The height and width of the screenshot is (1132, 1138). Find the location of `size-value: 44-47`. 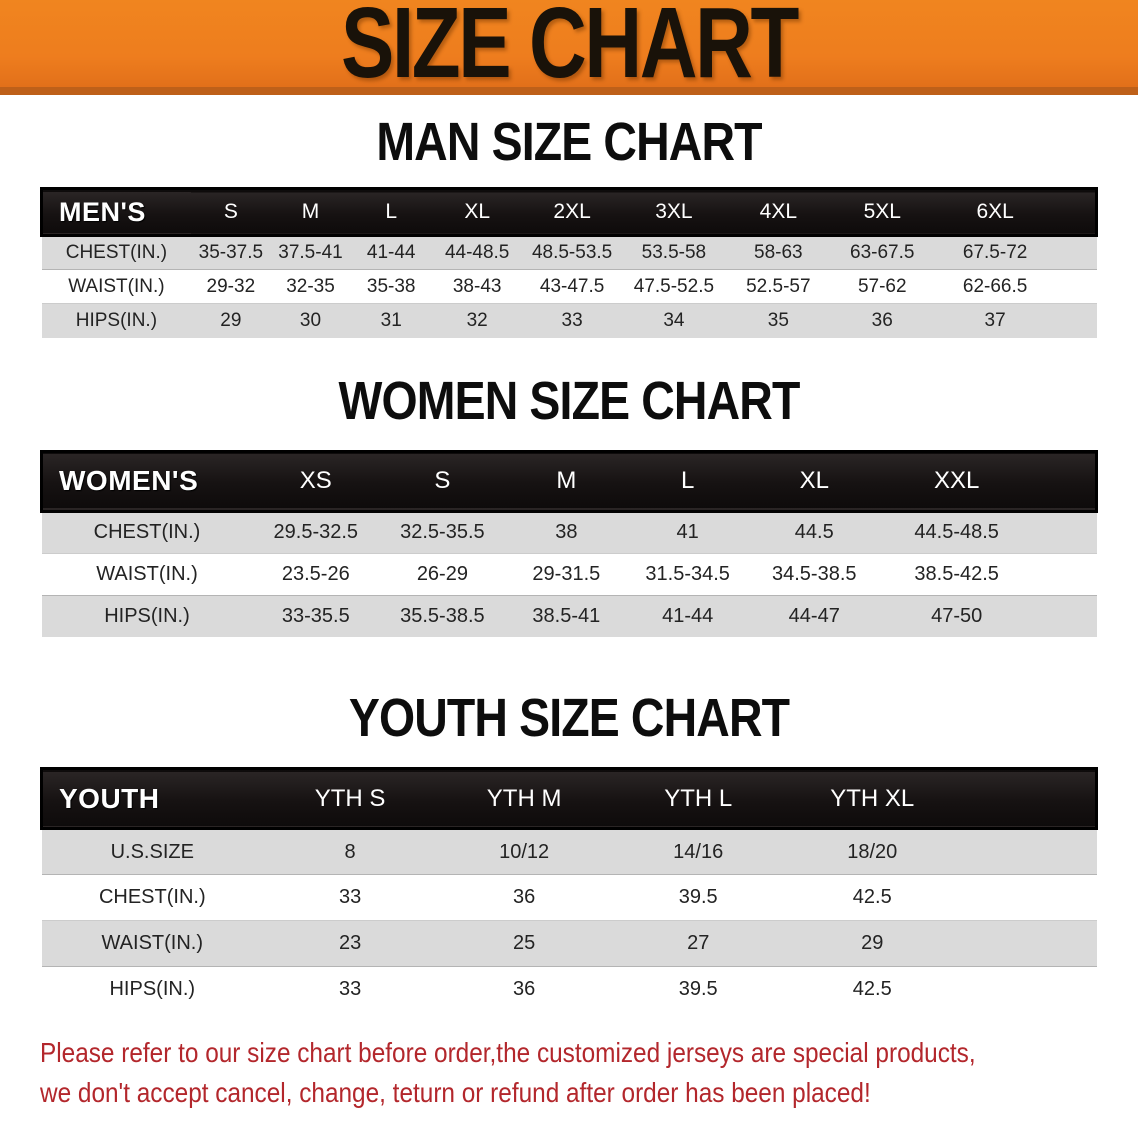

size-value: 44-47 is located at coordinates (814, 615).